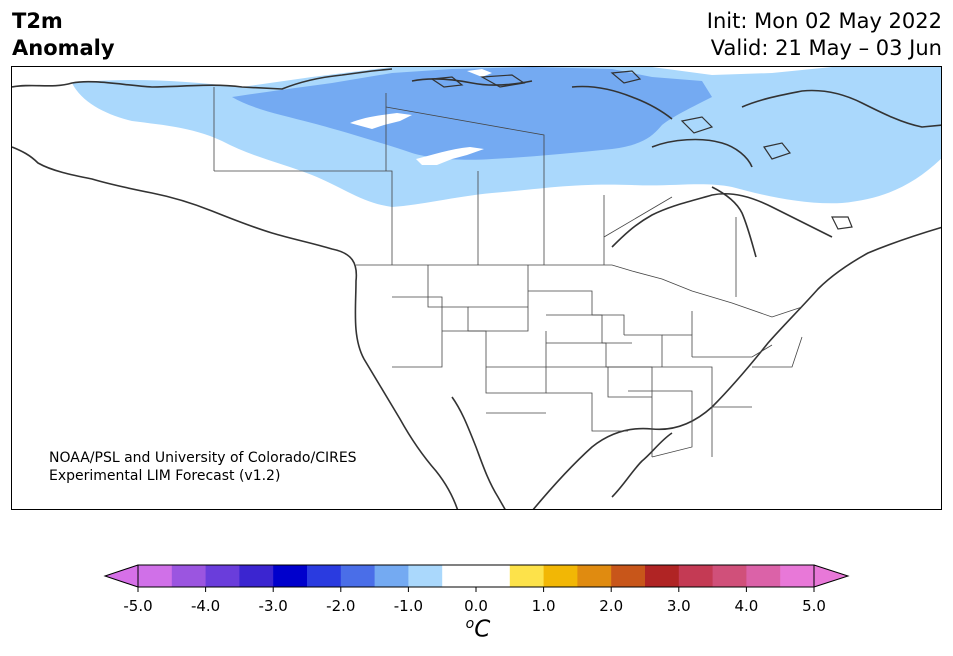  I want to click on colorbar-left-extend, so click(121, 576).